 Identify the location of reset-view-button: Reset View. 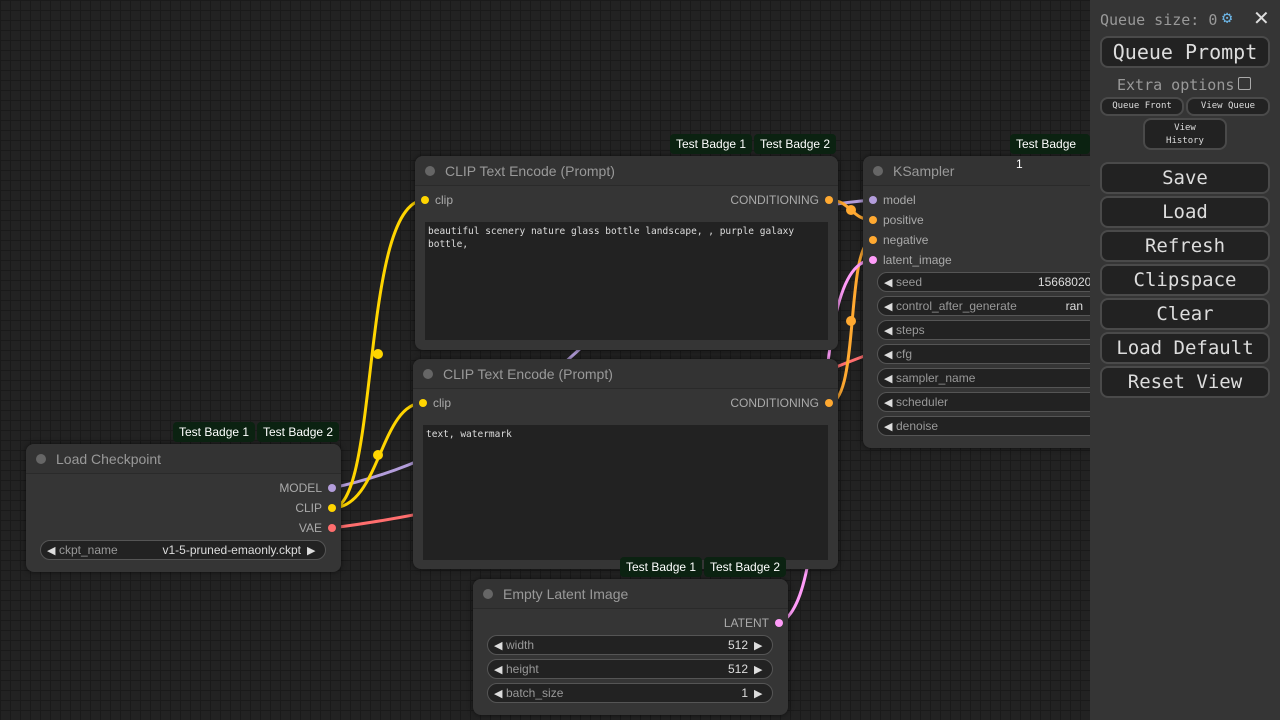
(1185, 382).